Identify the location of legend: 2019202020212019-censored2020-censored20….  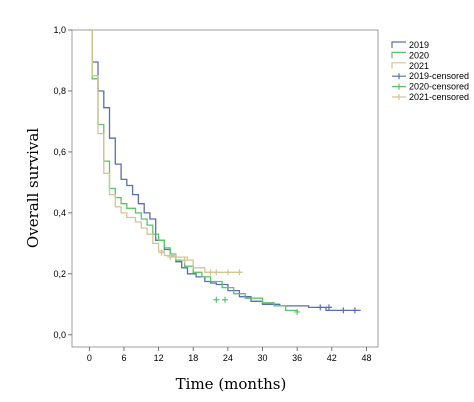
(430, 71).